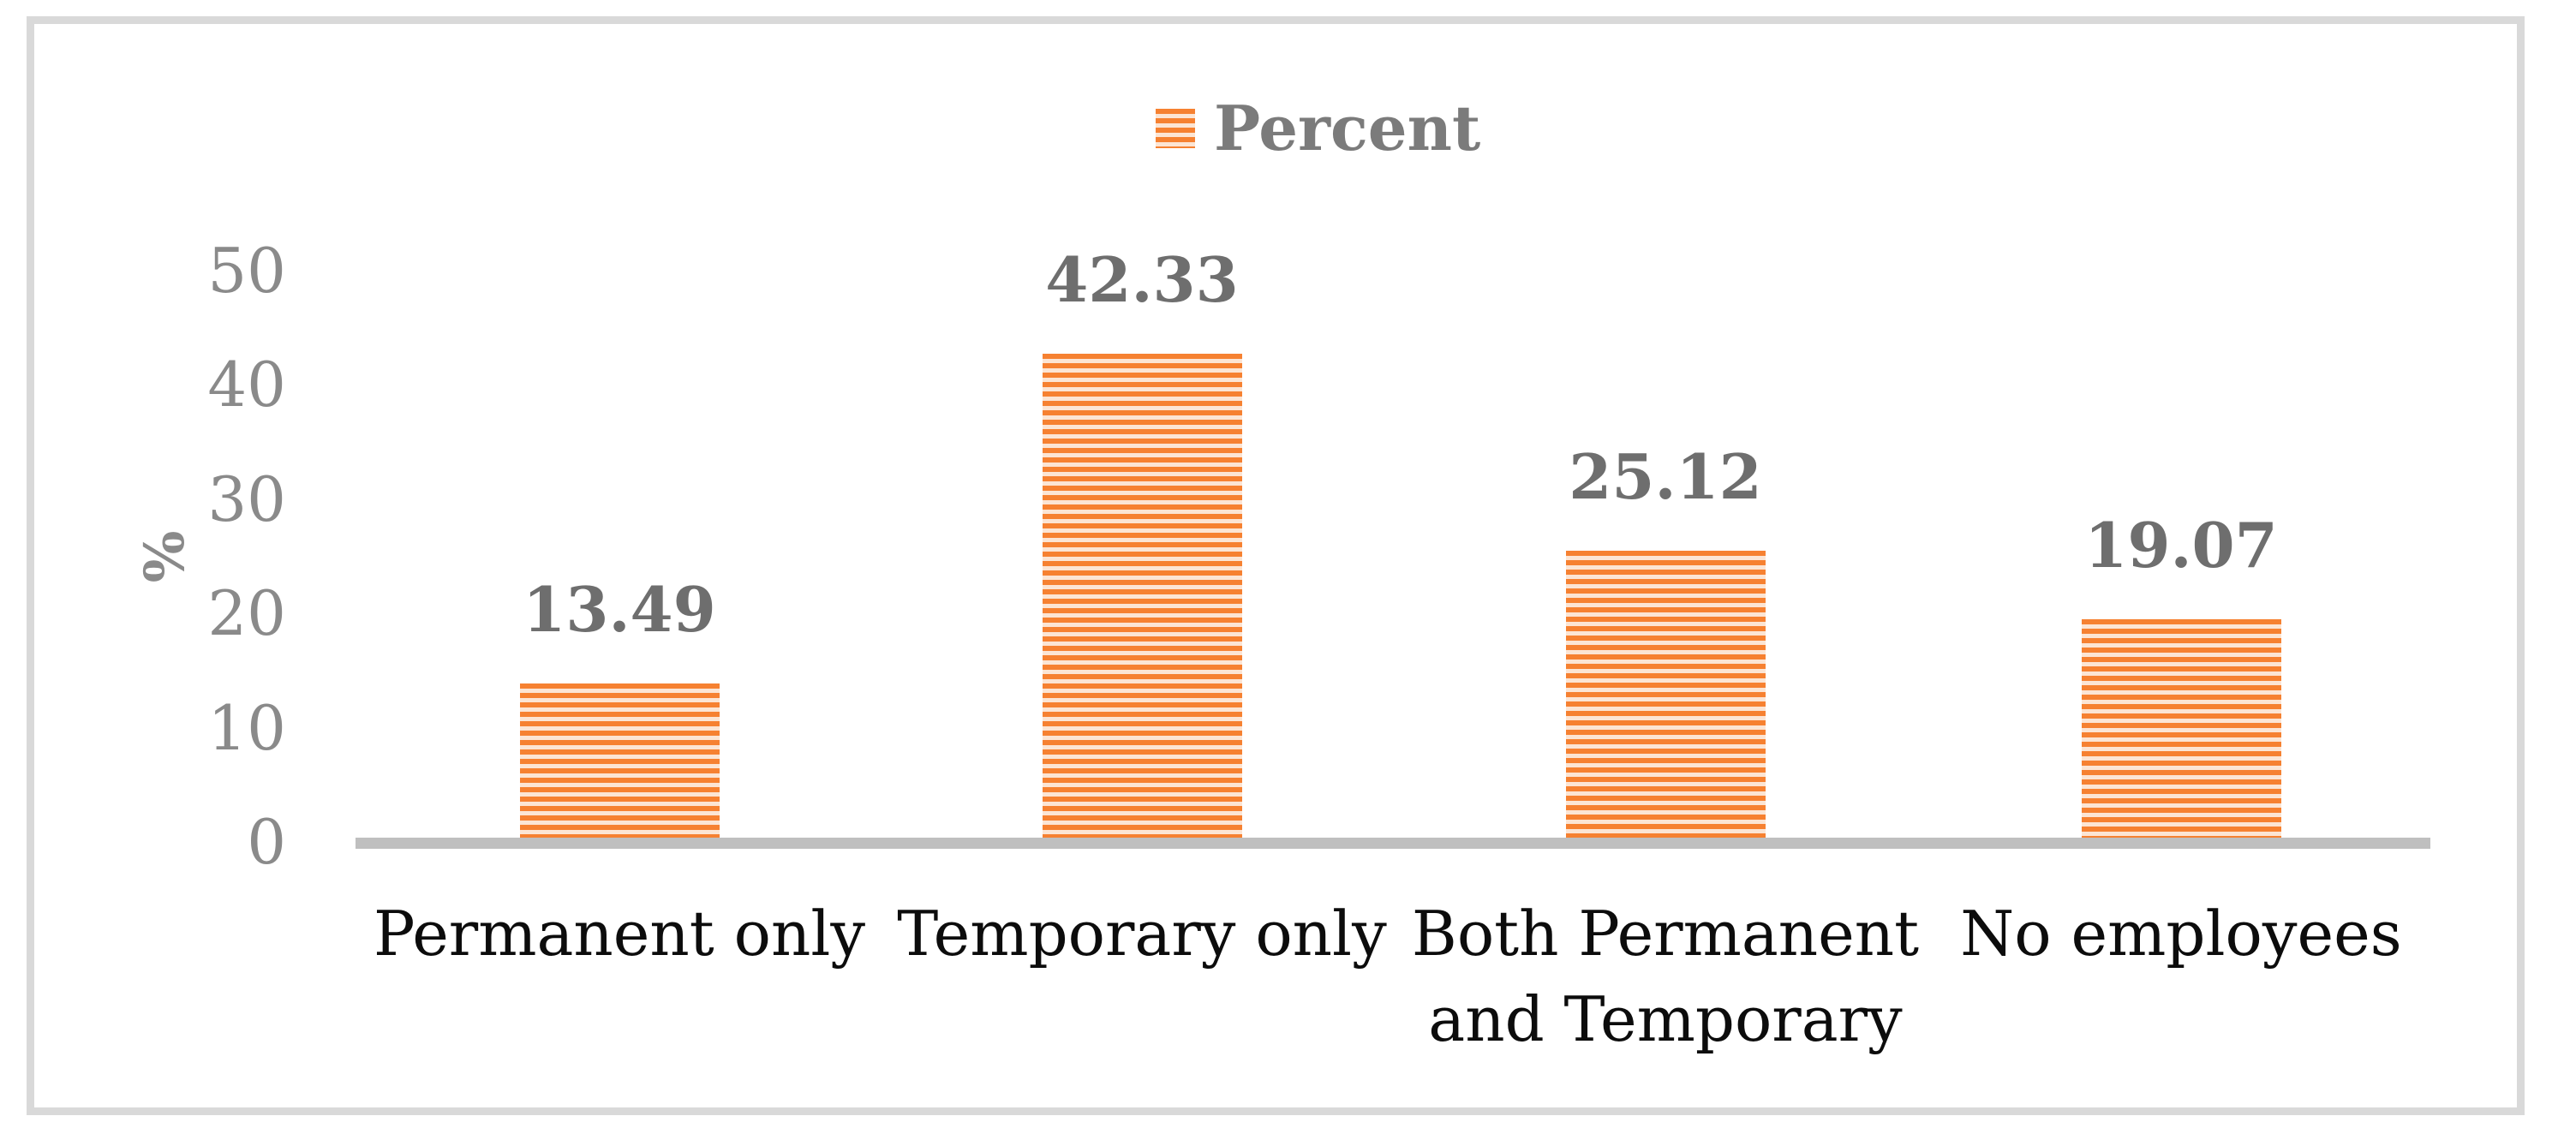 This screenshot has height=1140, width=2576. What do you see at coordinates (620, 609) in the screenshot?
I see `value-label-permanent-only: 13.49` at bounding box center [620, 609].